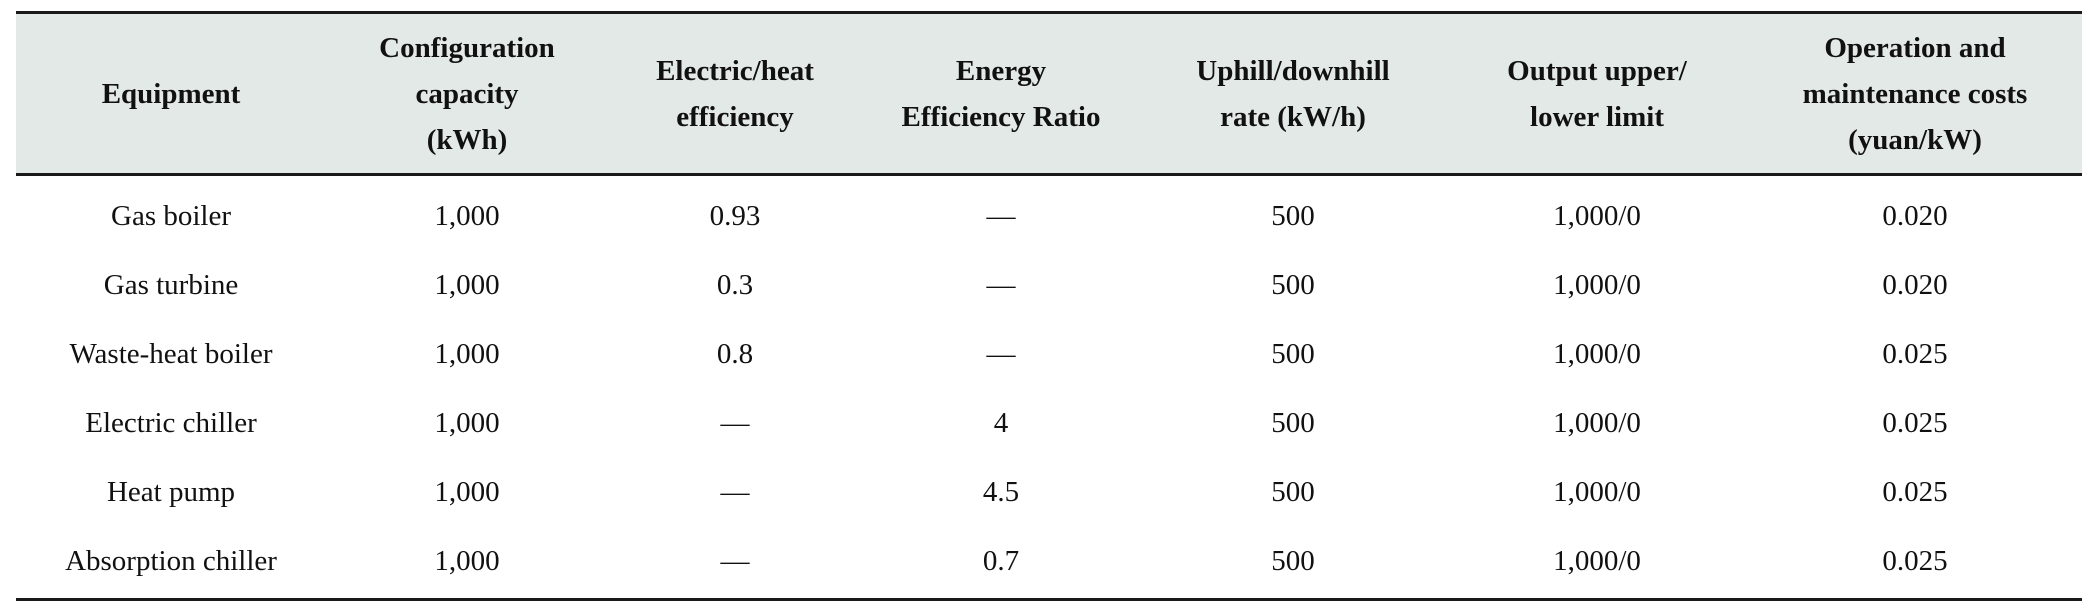  I want to click on header-line: Configuration, so click(467, 47).